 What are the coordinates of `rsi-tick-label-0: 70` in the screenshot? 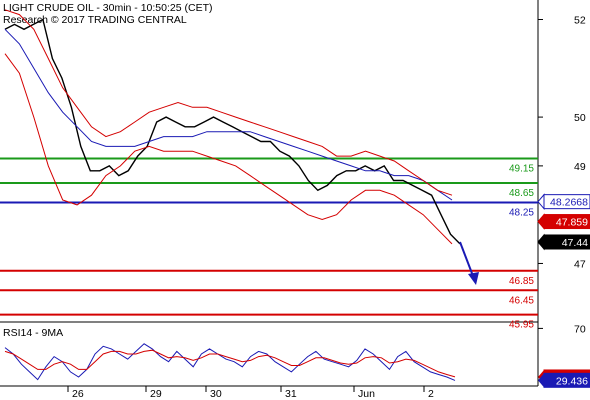 It's located at (580, 329).